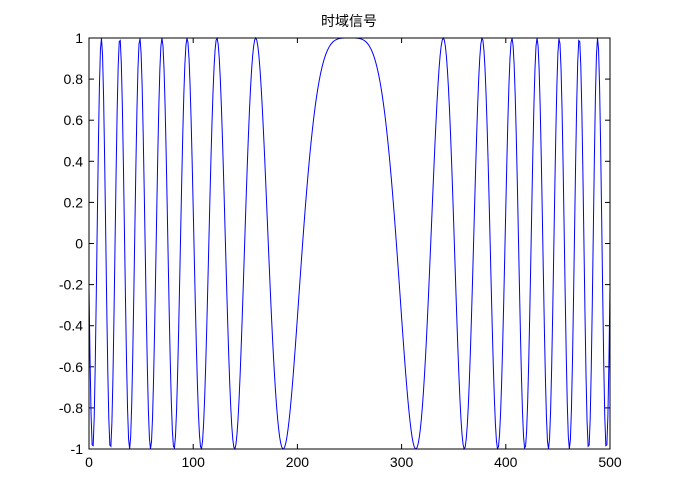  I want to click on y-tick-label: 1, so click(79, 38).